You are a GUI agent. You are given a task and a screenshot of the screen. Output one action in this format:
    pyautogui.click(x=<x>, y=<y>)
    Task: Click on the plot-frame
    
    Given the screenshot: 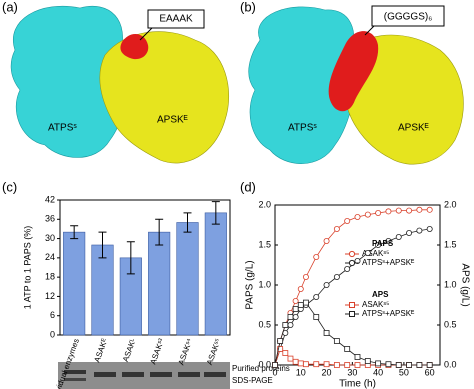 What is the action you would take?
    pyautogui.click(x=145, y=267)
    